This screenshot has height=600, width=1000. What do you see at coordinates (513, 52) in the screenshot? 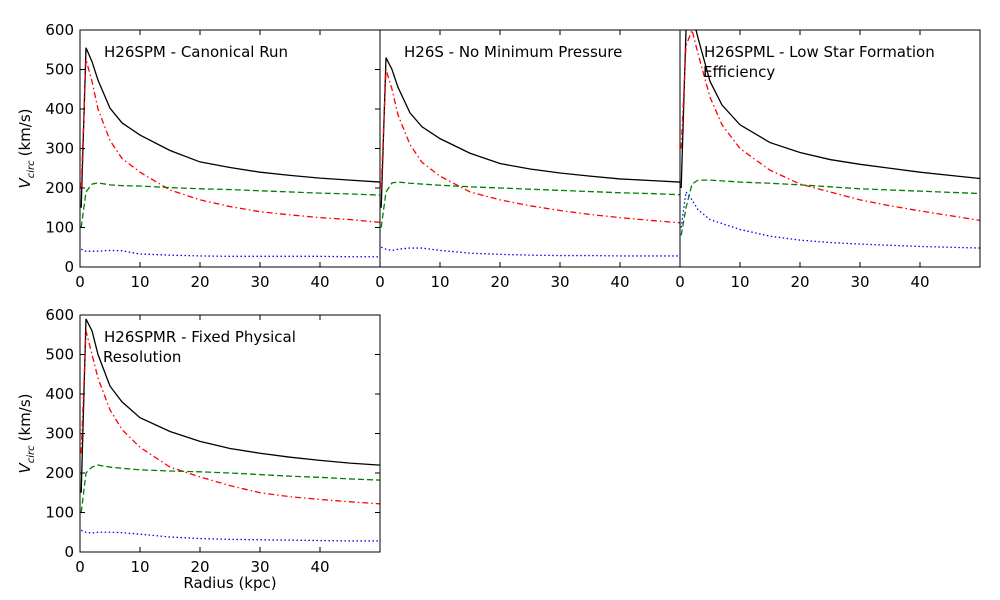
I see `panel-title: H26S - No Minimum Pressure` at bounding box center [513, 52].